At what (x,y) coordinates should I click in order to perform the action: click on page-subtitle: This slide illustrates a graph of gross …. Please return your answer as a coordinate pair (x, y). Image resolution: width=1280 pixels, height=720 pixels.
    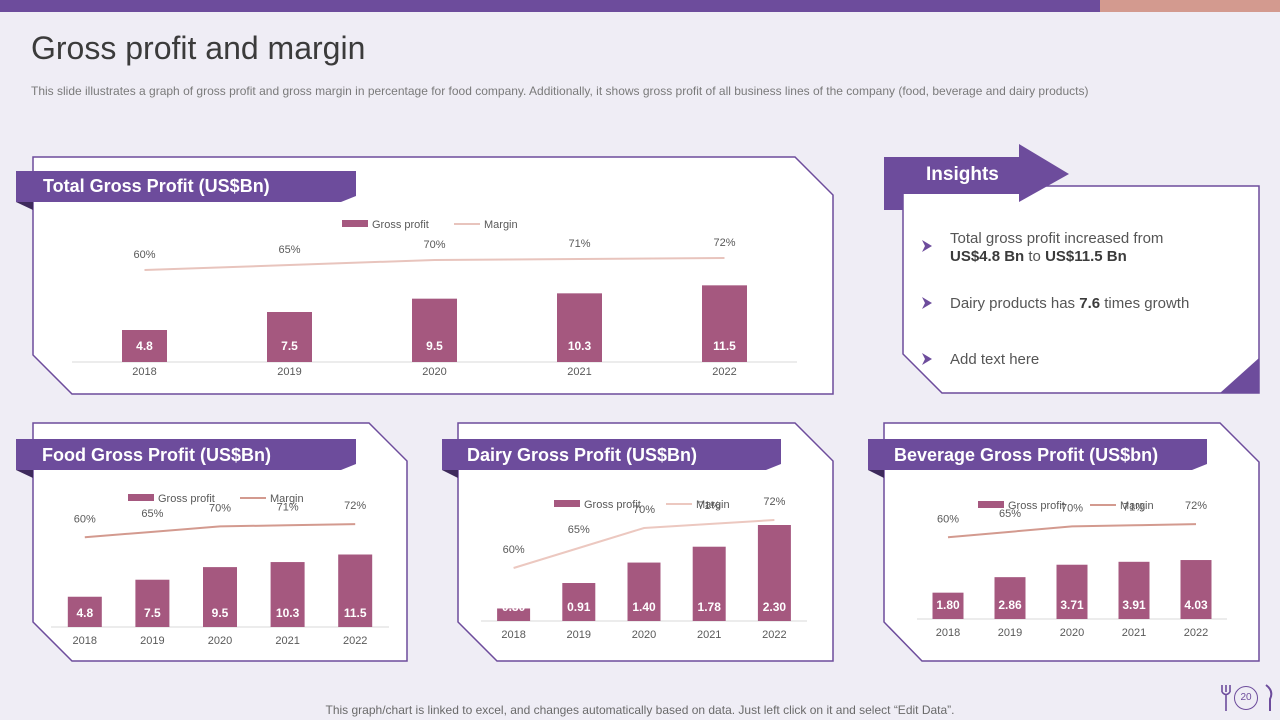
    Looking at the image, I should click on (560, 91).